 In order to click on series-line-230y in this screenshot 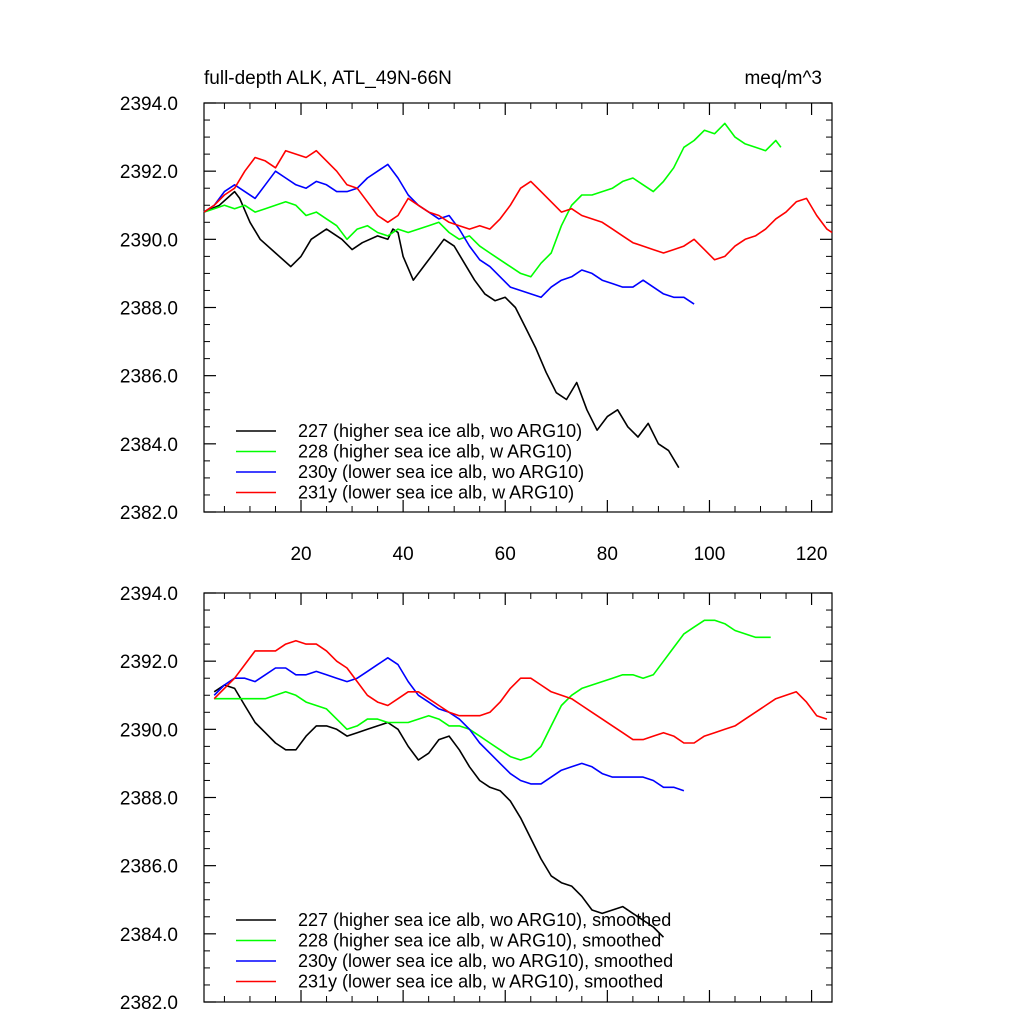, I will do `click(449, 234)`.